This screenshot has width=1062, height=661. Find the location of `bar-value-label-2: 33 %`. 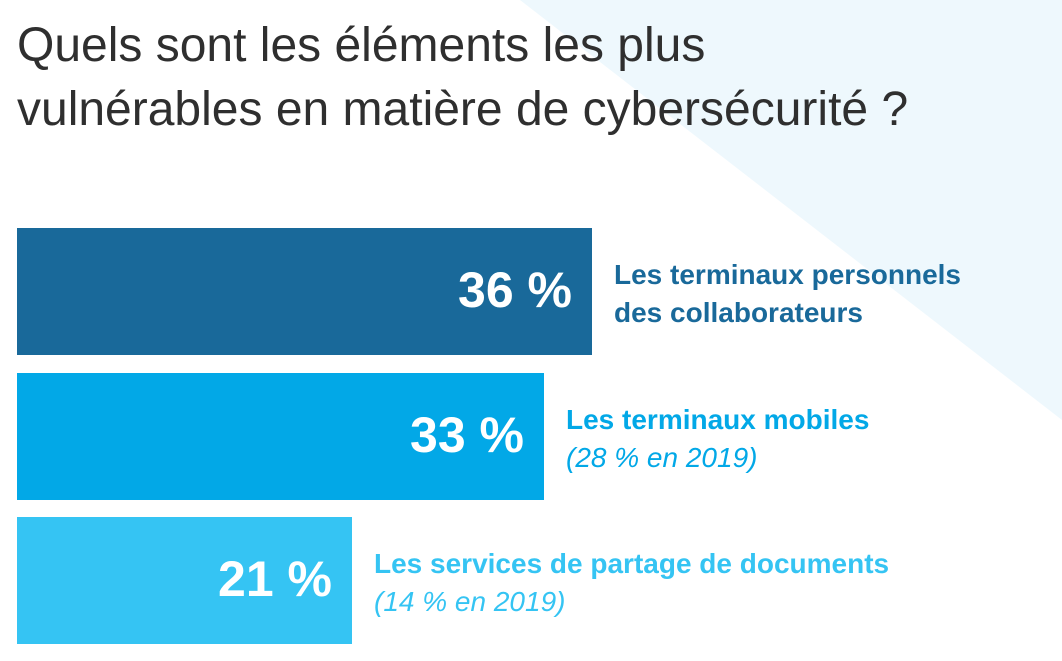

bar-value-label-2: 33 % is located at coordinates (467, 435).